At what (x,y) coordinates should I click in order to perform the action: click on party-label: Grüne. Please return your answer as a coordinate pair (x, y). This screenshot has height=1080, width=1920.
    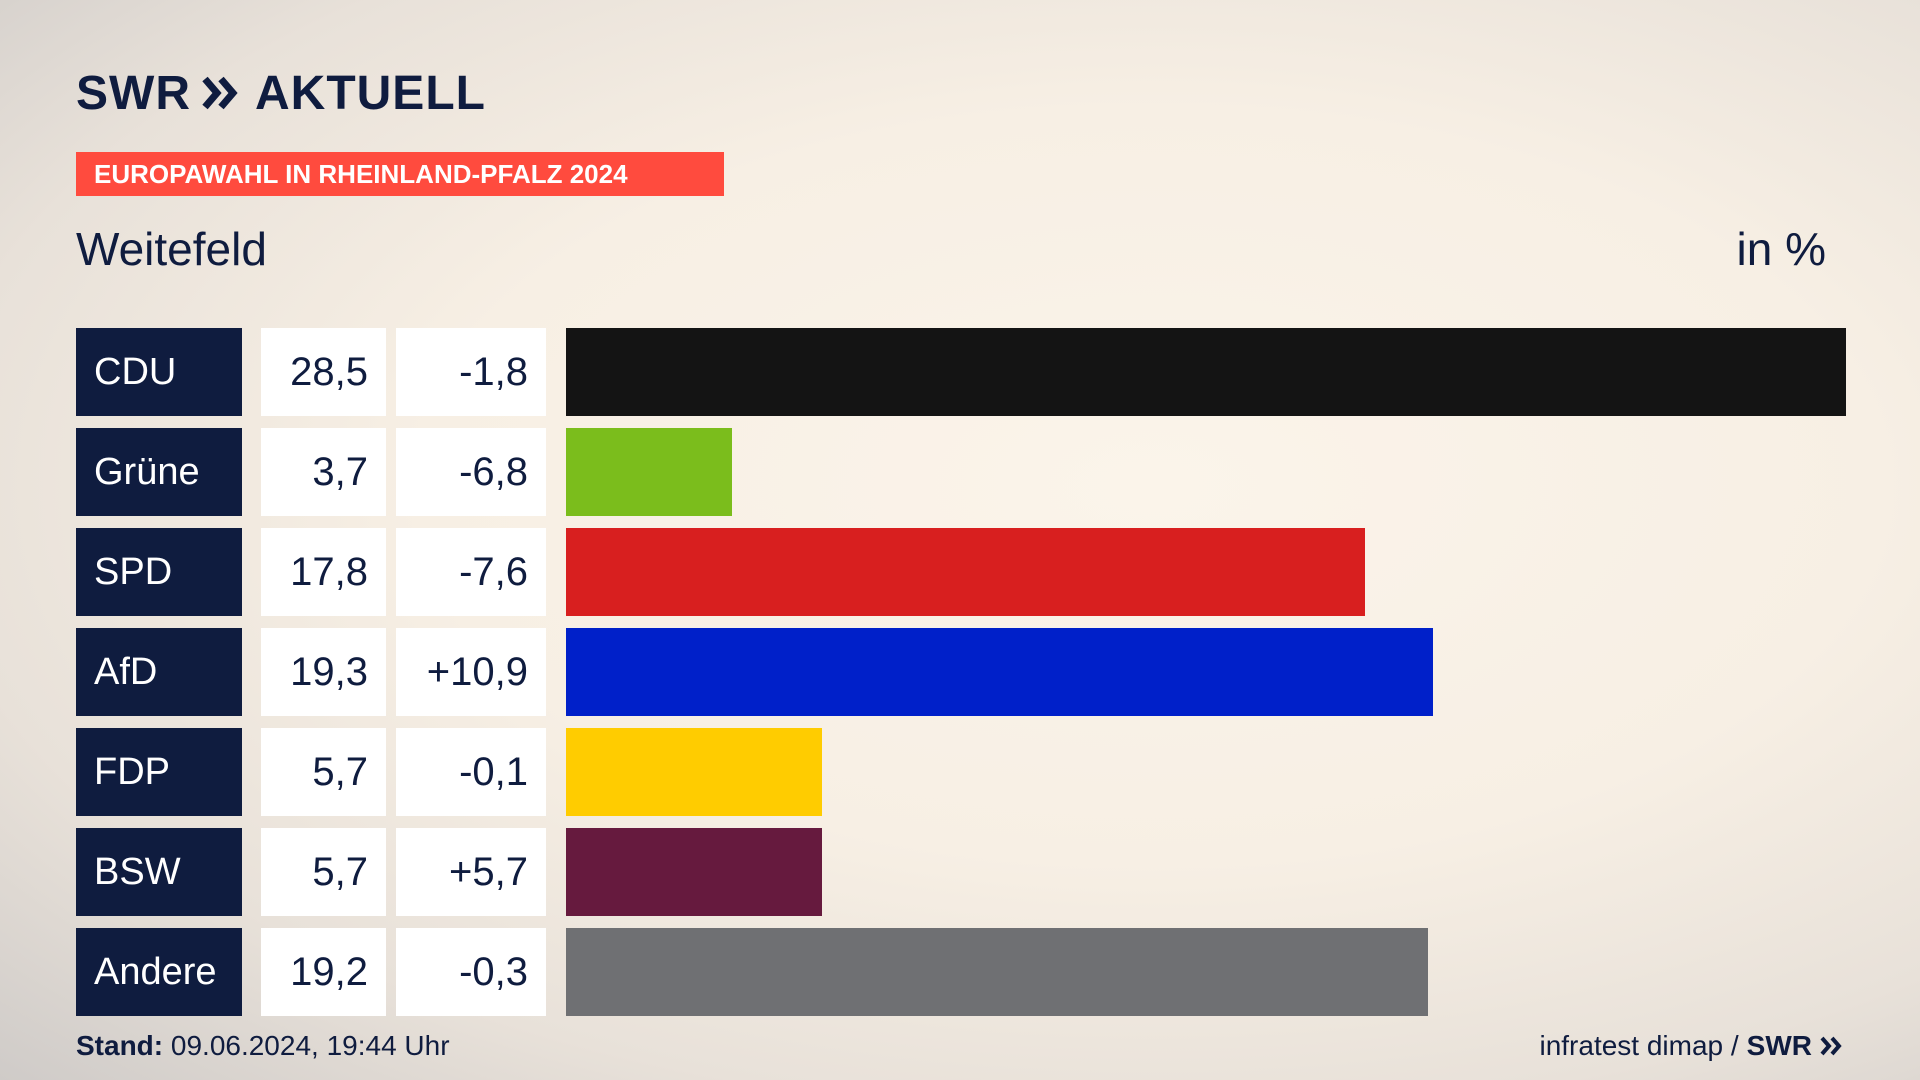
    Looking at the image, I should click on (159, 472).